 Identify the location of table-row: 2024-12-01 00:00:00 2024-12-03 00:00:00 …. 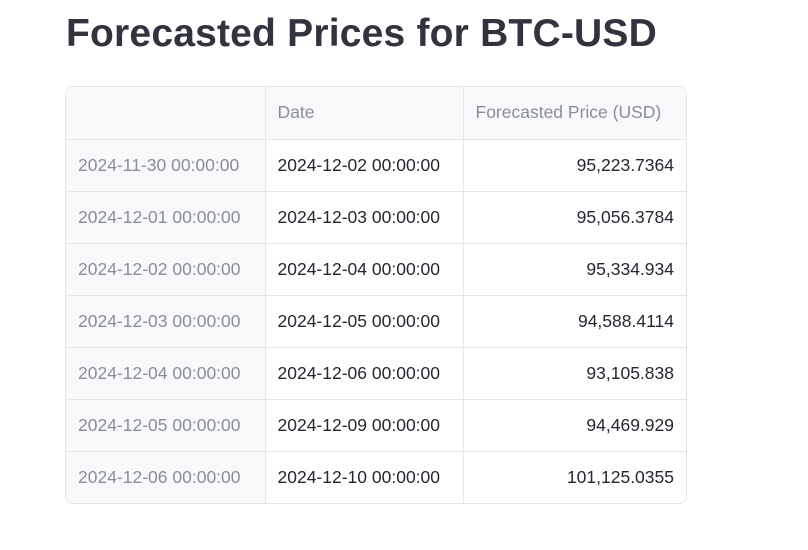
(376, 217).